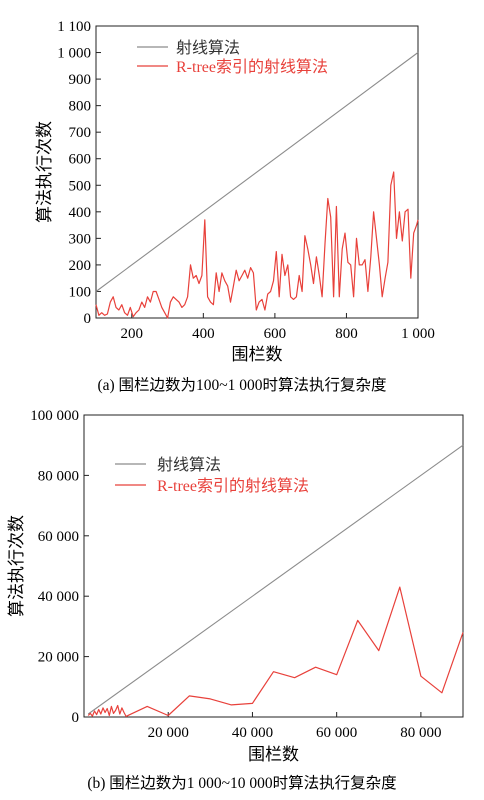 Image resolution: width=484 pixels, height=800 pixels. Describe the element at coordinates (132, 334) in the screenshot. I see `x-tick-label: 200` at that location.